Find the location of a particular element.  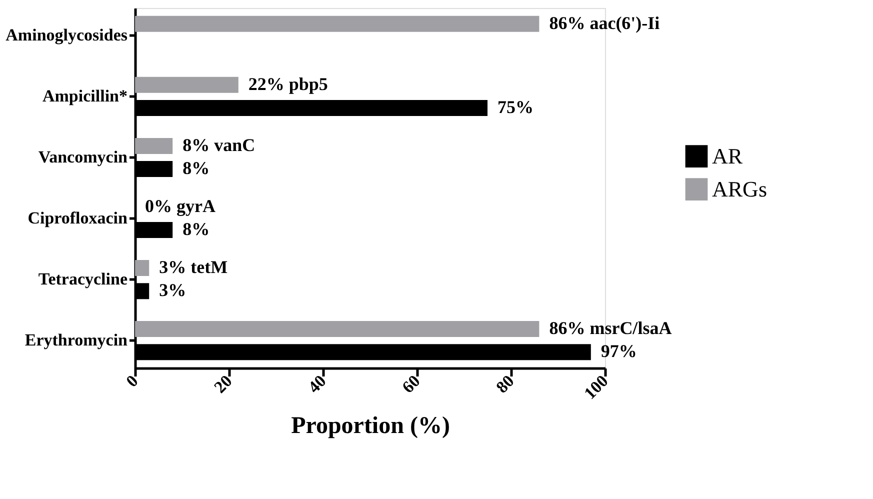

data-label: 3% tetM is located at coordinates (193, 266).